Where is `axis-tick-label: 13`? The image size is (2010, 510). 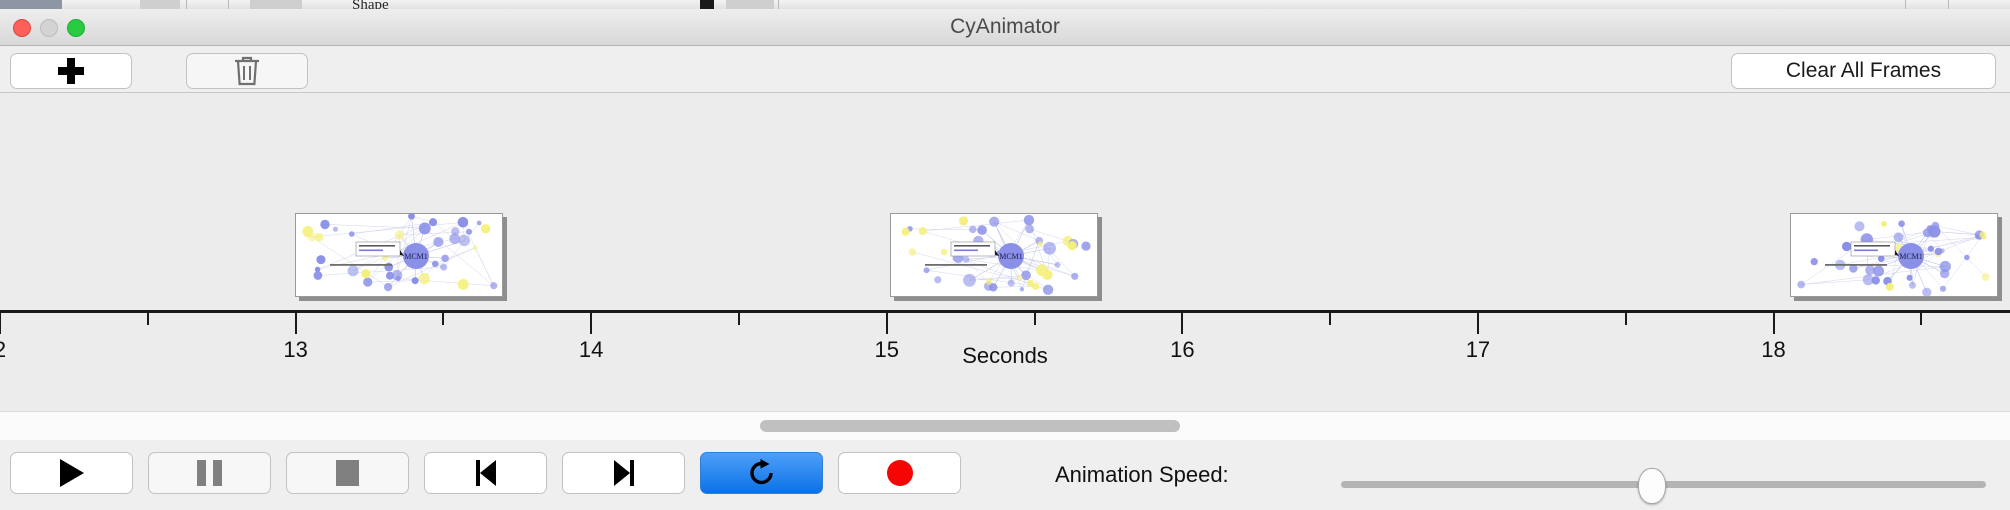 axis-tick-label: 13 is located at coordinates (295, 349).